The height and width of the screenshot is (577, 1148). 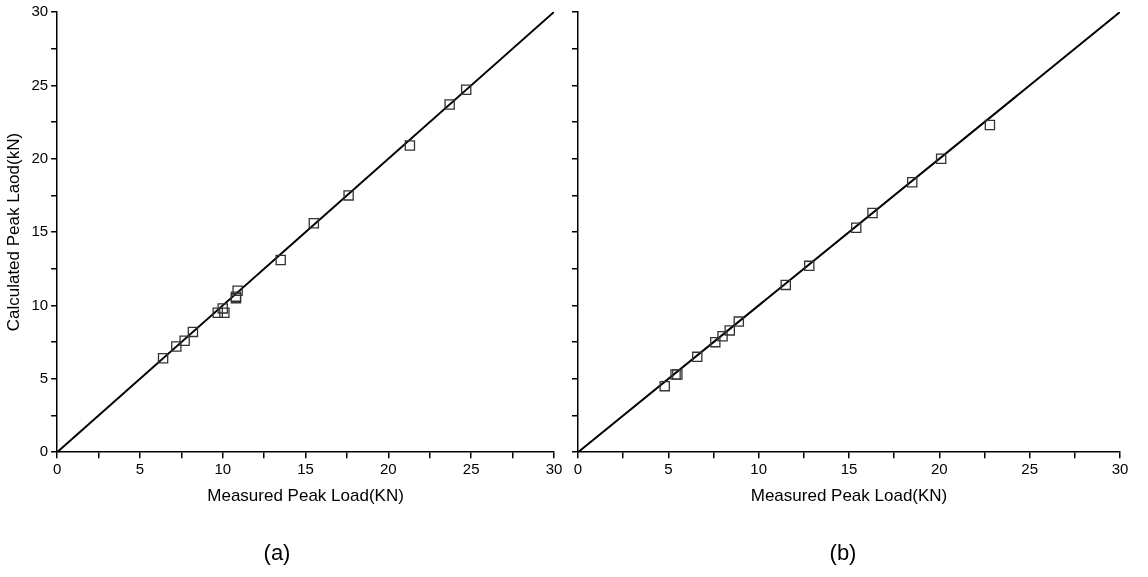 What do you see at coordinates (40, 157) in the screenshot?
I see `y-tick-label: 20` at bounding box center [40, 157].